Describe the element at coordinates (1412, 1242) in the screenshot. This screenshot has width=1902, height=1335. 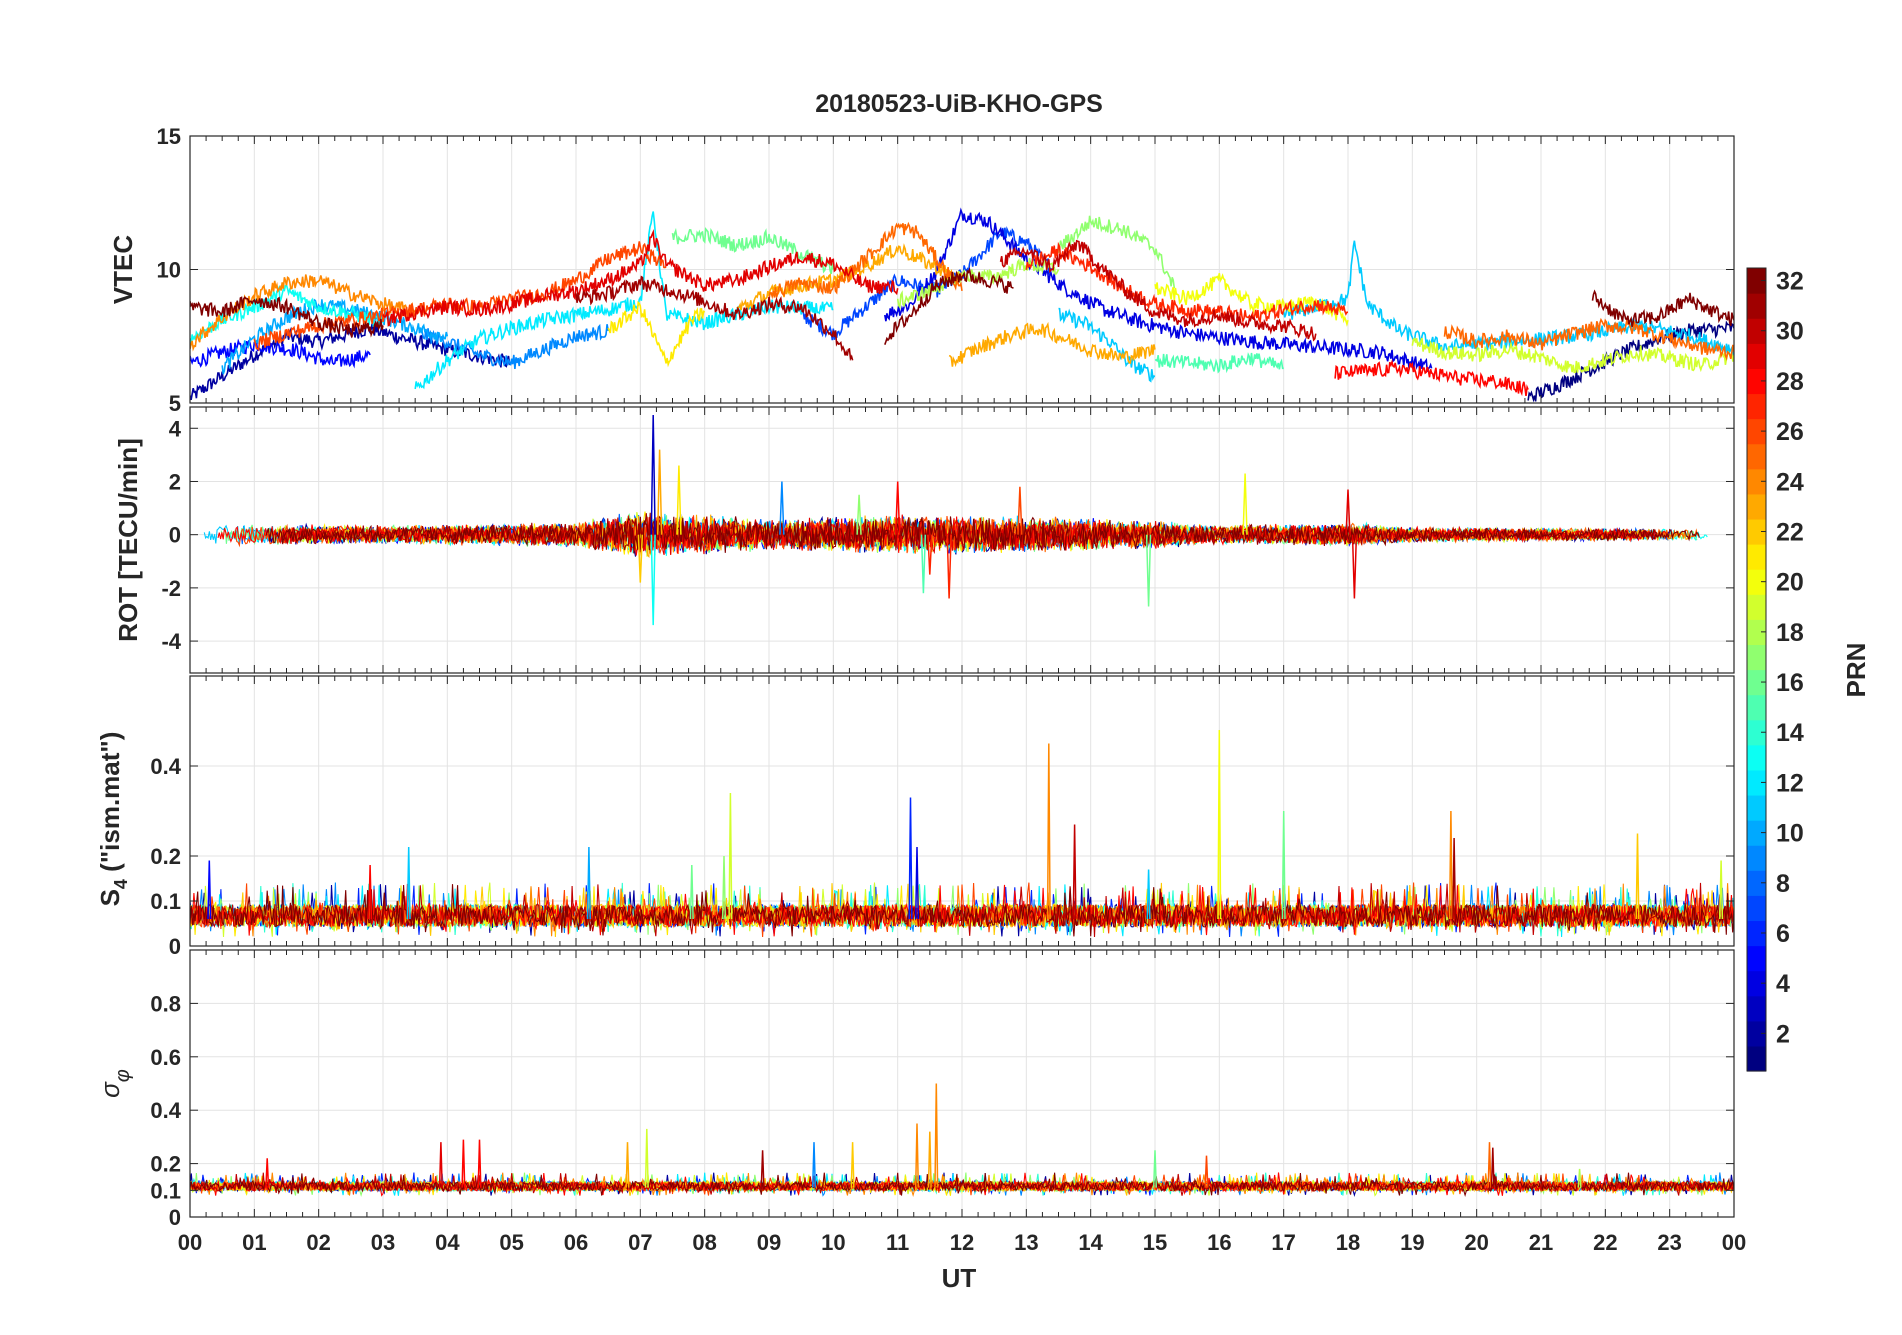
I see `x-tick-label: 19` at that location.